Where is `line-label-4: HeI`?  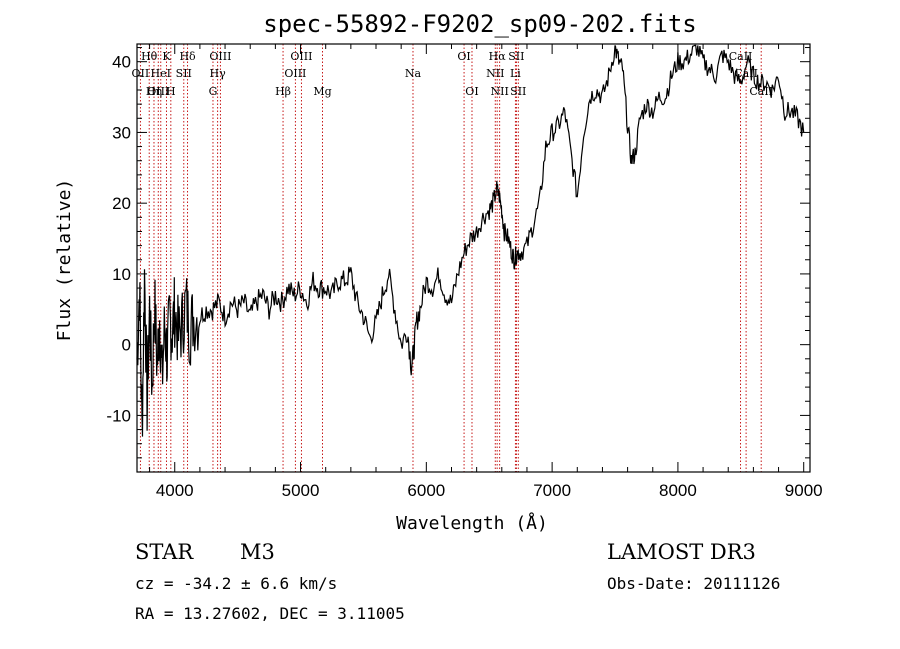 line-label-4: HeI is located at coordinates (161, 73).